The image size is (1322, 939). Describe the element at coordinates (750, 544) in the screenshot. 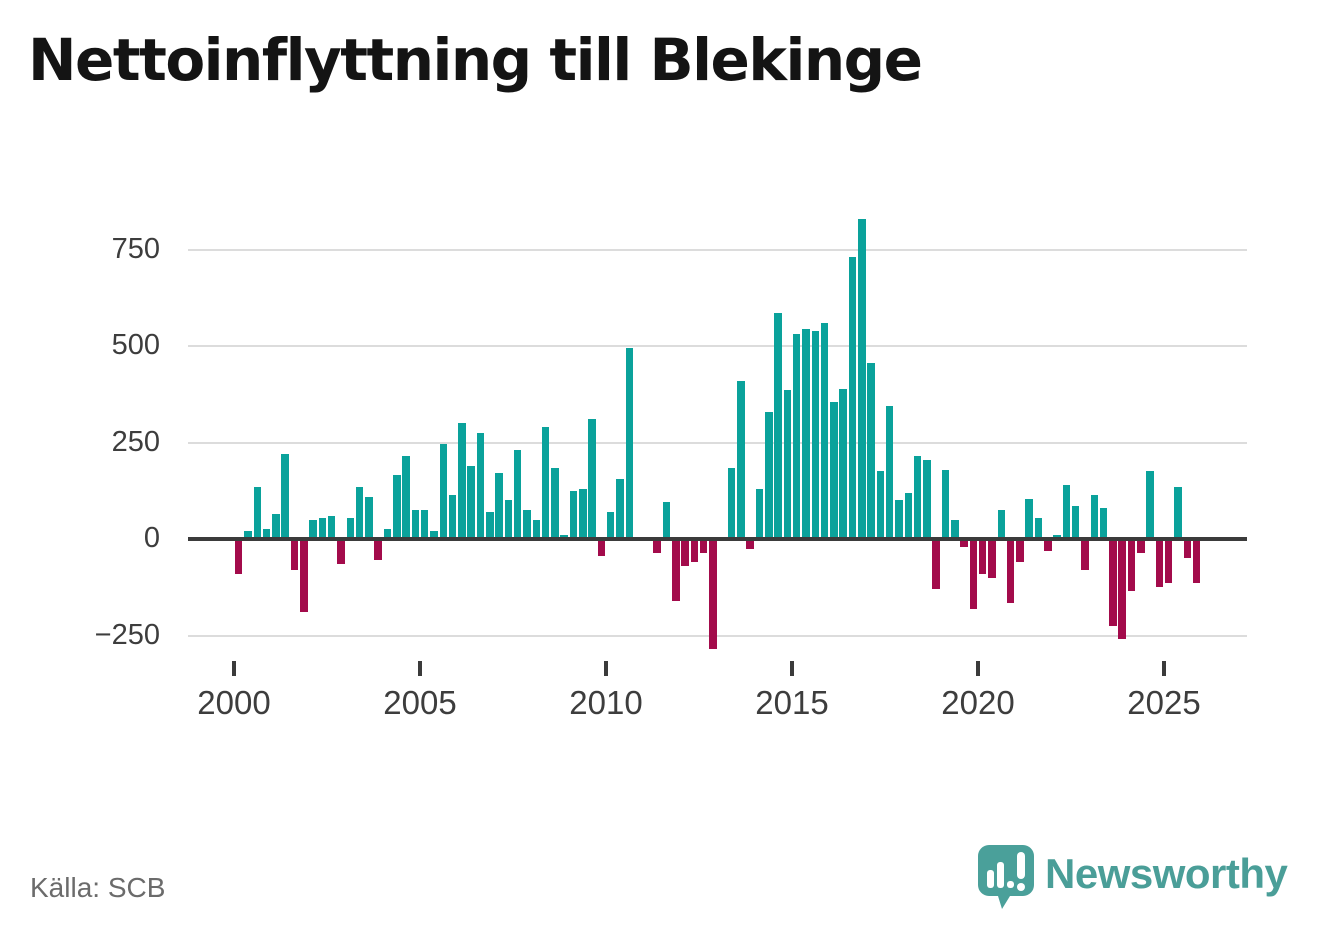

I see `bar-quarter-2013q4` at that location.